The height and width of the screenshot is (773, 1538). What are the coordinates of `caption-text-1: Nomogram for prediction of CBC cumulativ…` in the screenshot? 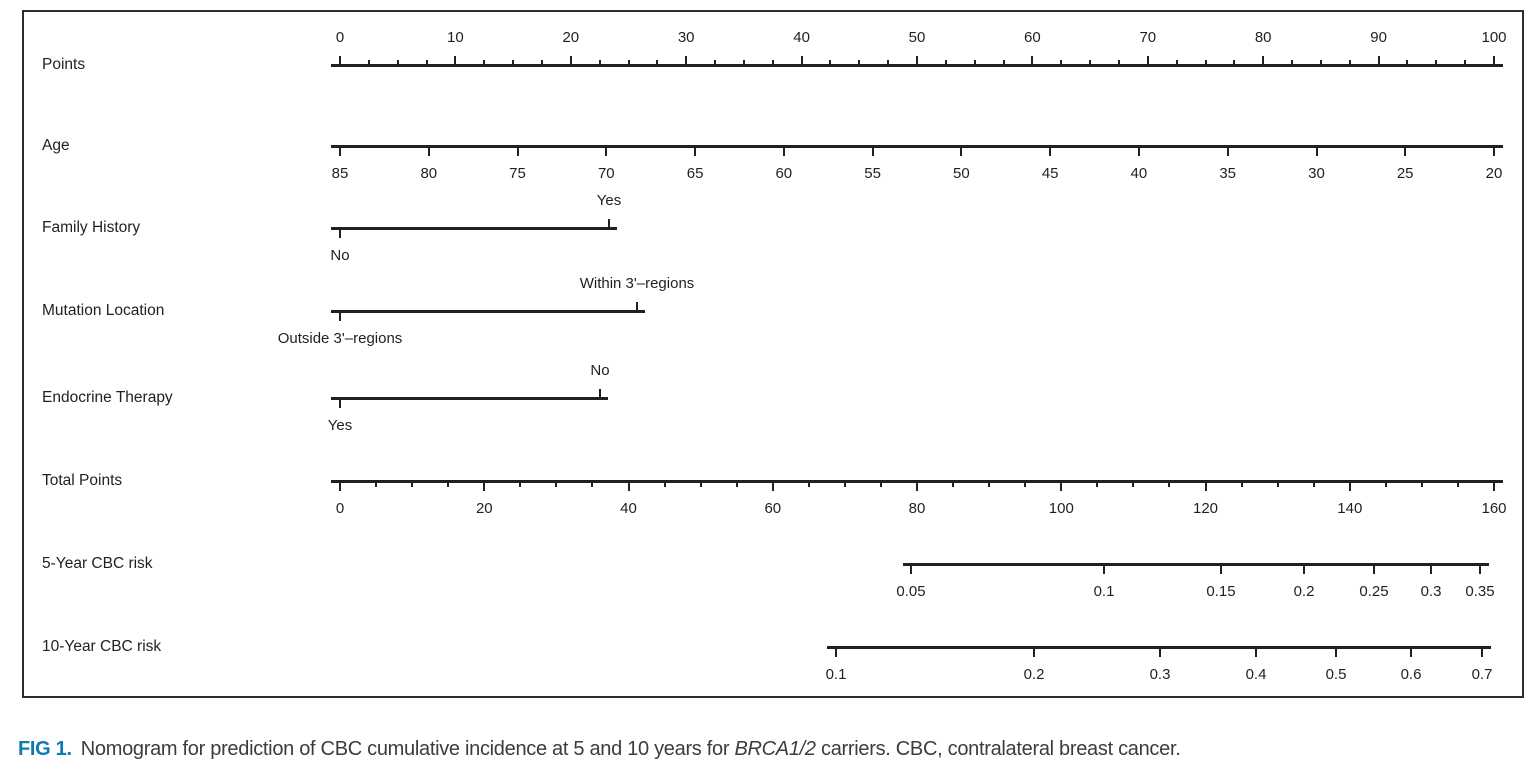 It's located at (407, 749).